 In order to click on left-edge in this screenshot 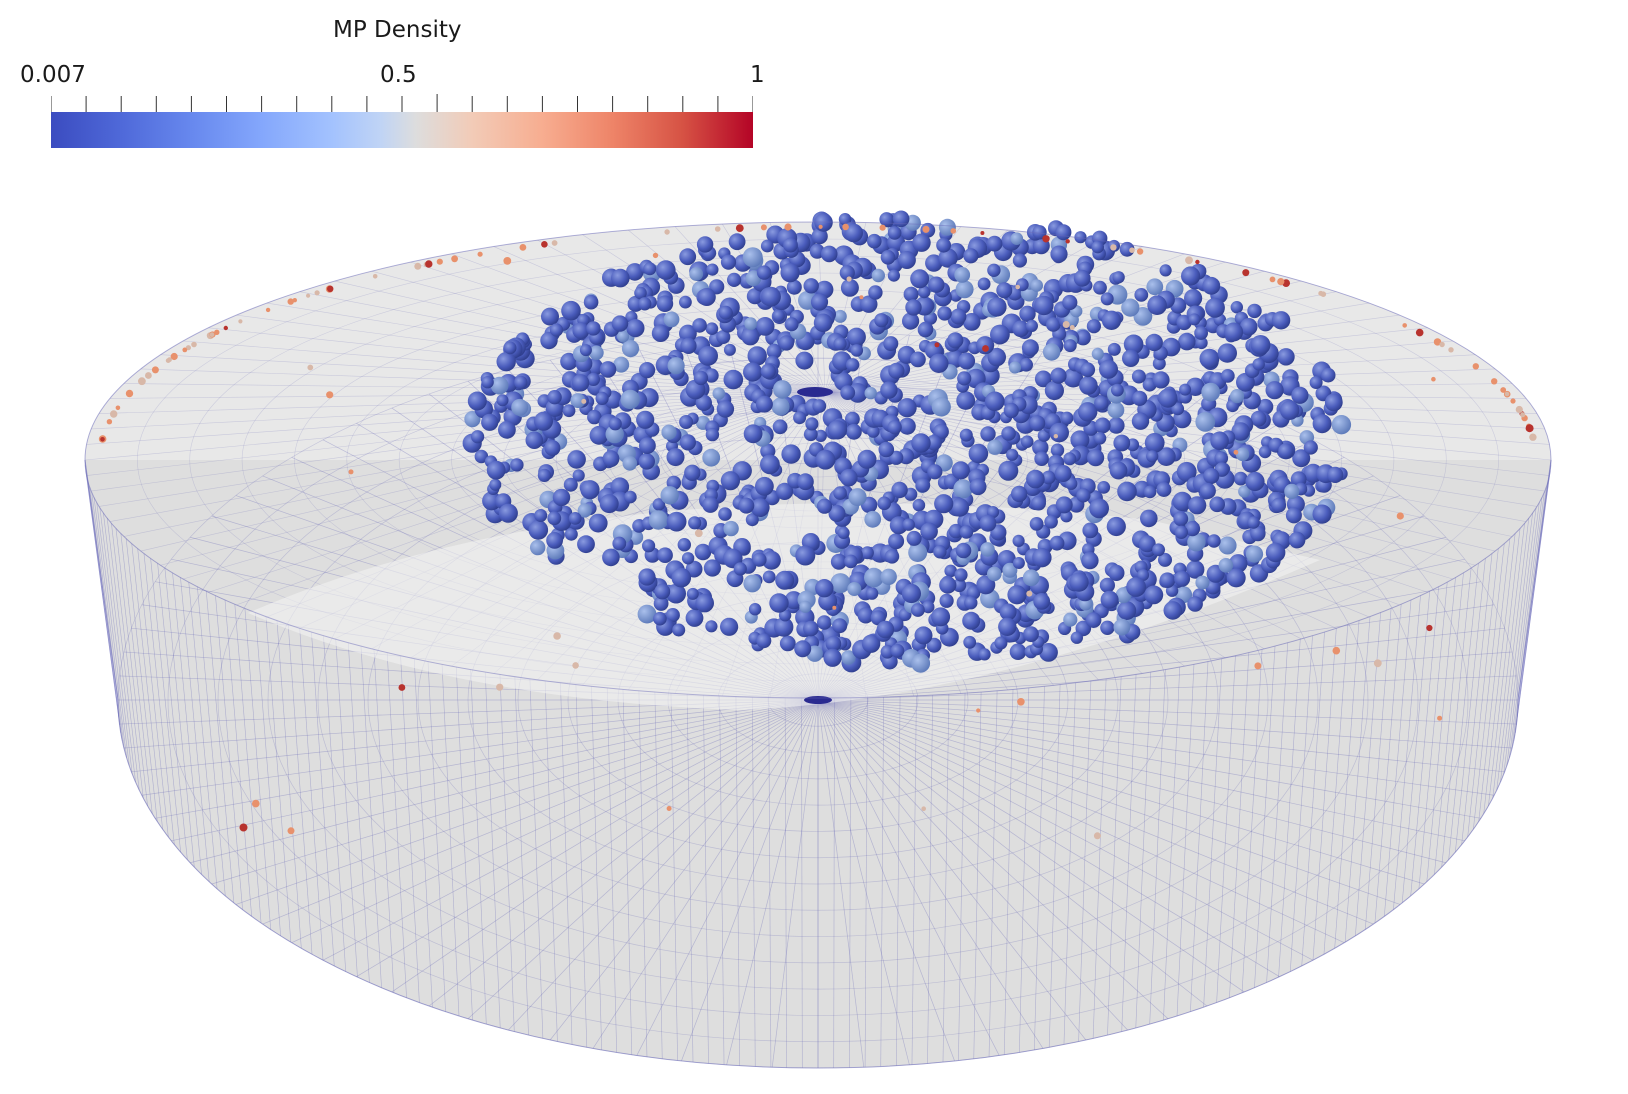, I will do `click(101, 580)`.